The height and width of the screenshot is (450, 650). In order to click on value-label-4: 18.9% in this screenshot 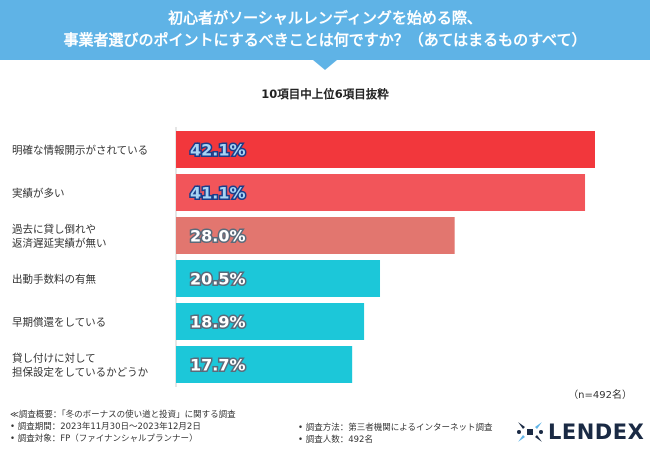, I will do `click(218, 322)`.